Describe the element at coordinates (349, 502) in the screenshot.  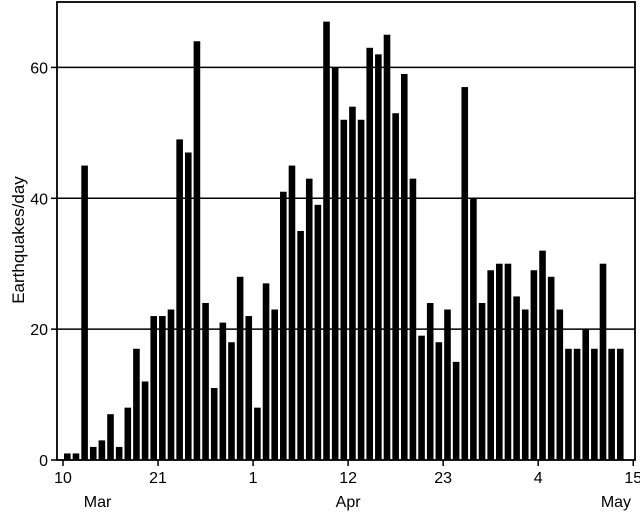
I see `month-label: Apr` at that location.